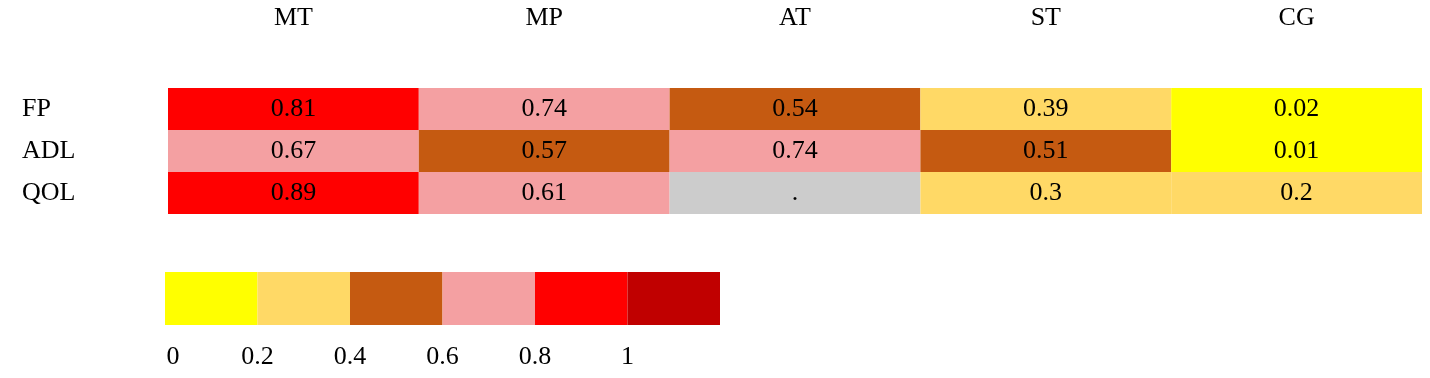 The width and height of the screenshot is (1430, 378). Describe the element at coordinates (257, 355) in the screenshot. I see `color-bar-label: 0.2` at that location.